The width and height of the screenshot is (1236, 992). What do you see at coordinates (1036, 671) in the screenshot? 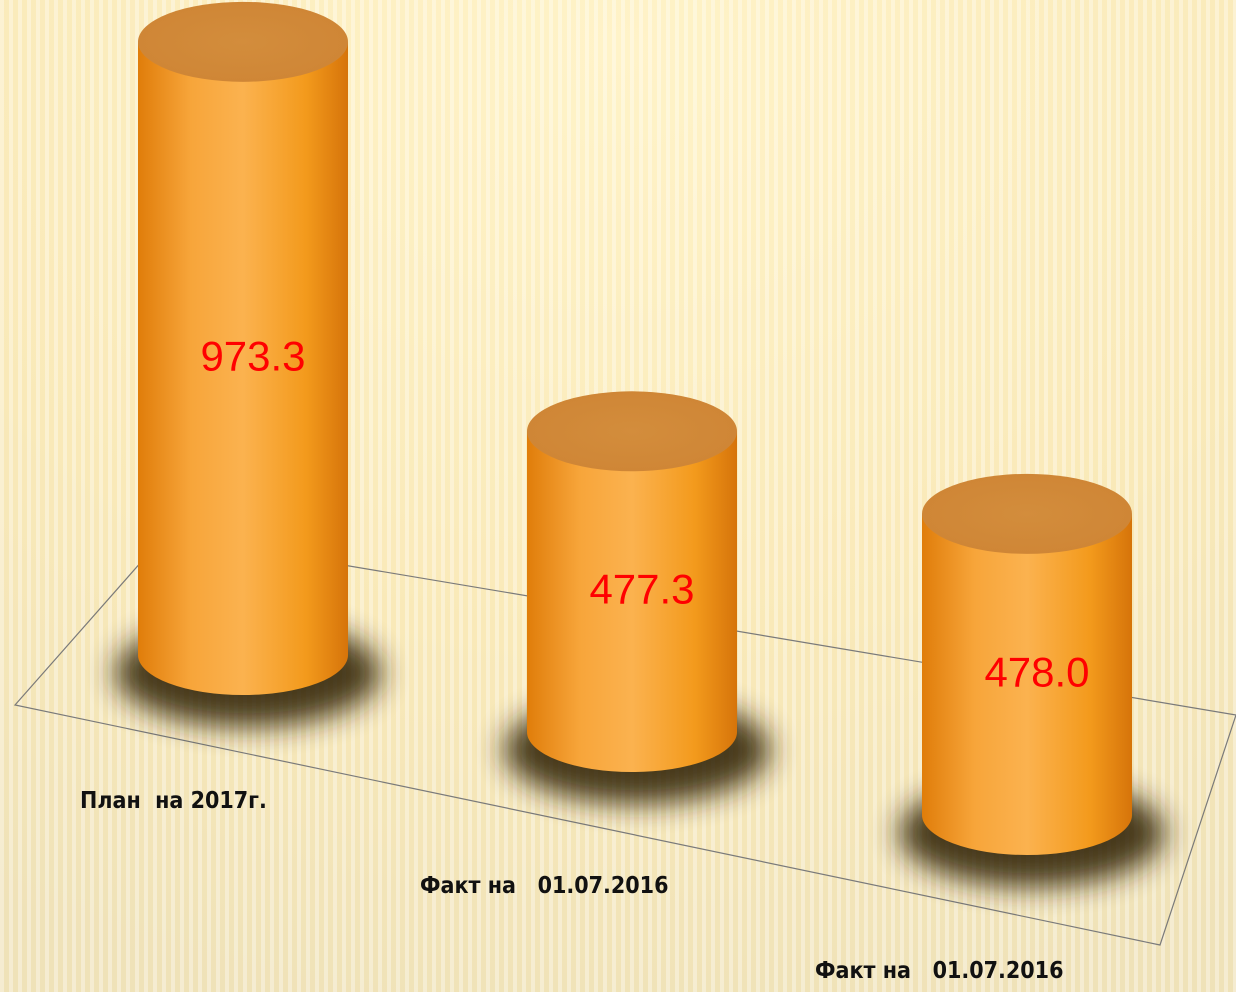
I see `value-label: 478.0` at bounding box center [1036, 671].